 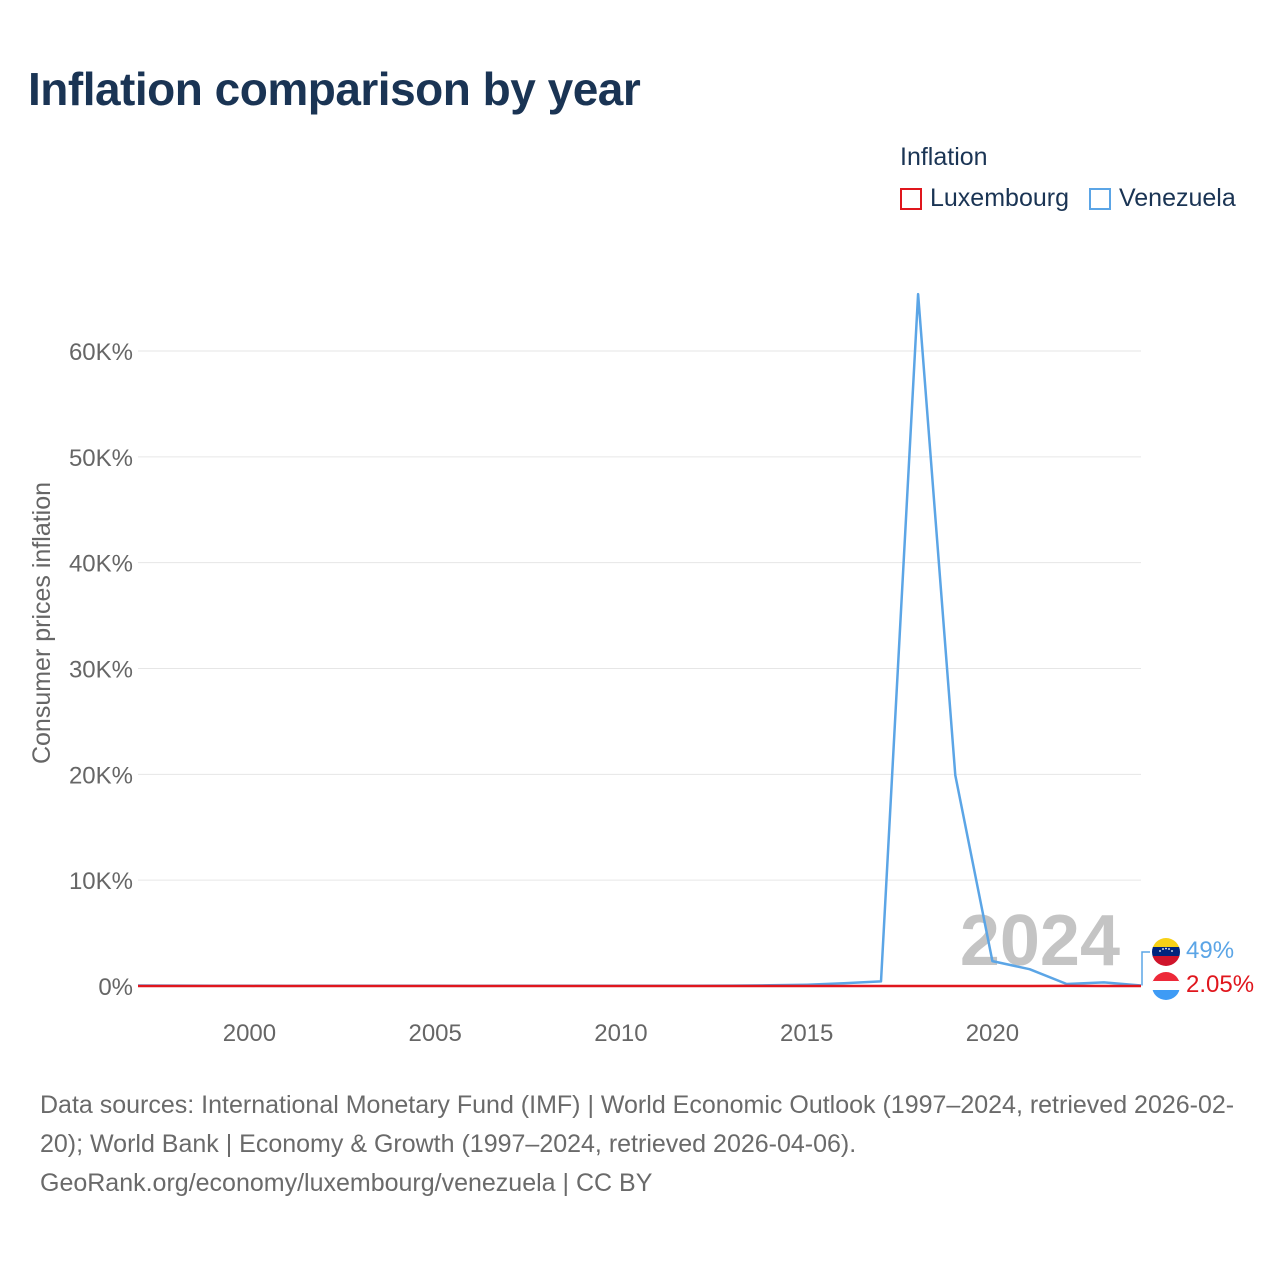 I want to click on y-tick-label: 50K%, so click(x=101, y=458).